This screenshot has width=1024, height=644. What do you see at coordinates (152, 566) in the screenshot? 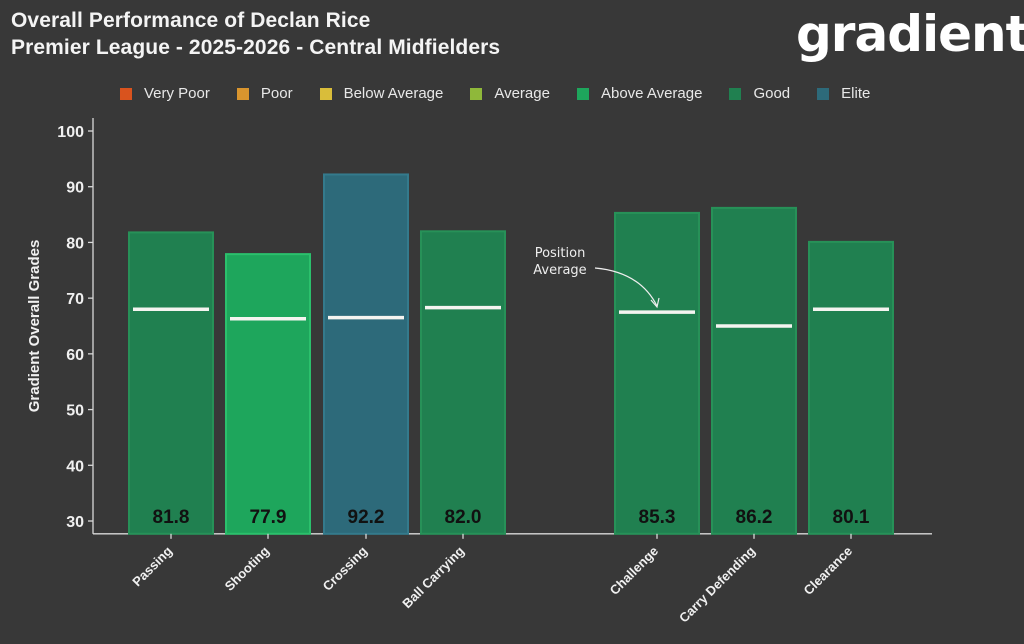
I see `x-tick-label: Passing` at bounding box center [152, 566].